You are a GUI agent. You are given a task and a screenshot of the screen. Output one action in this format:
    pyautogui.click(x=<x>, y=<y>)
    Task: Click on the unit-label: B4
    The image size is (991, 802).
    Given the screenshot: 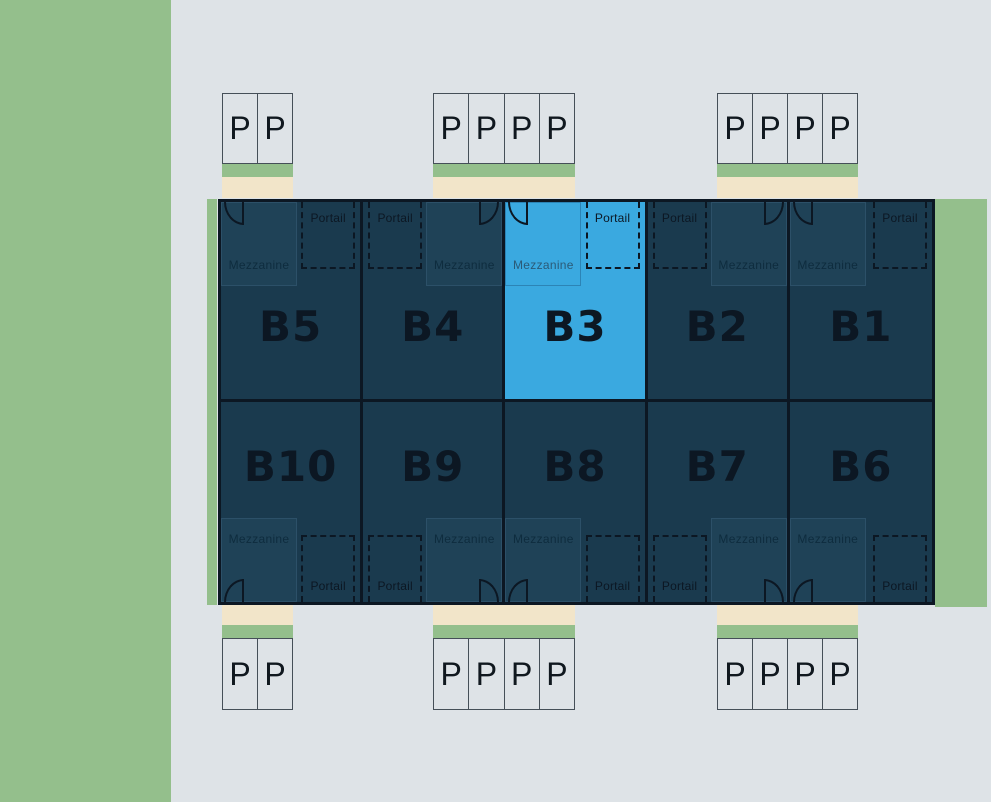 What is the action you would take?
    pyautogui.click(x=433, y=326)
    